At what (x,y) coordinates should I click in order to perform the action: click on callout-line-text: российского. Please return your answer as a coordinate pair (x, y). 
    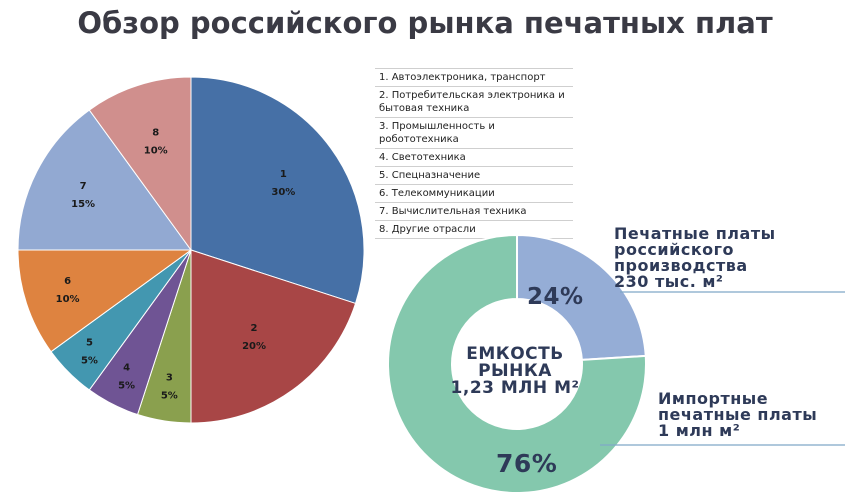
    Looking at the image, I should click on (674, 249).